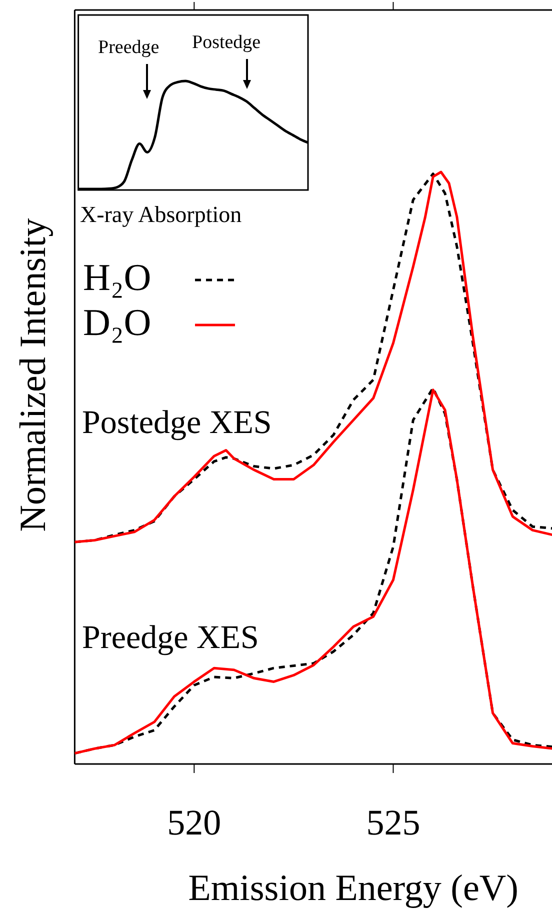  Describe the element at coordinates (353, 888) in the screenshot. I see `x-axis-title: Emission Energy (eV)` at that location.